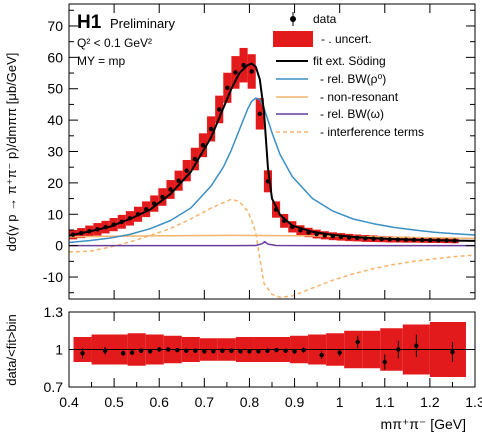  Describe the element at coordinates (55, 214) in the screenshot. I see `y-tick-label: 10` at that location.